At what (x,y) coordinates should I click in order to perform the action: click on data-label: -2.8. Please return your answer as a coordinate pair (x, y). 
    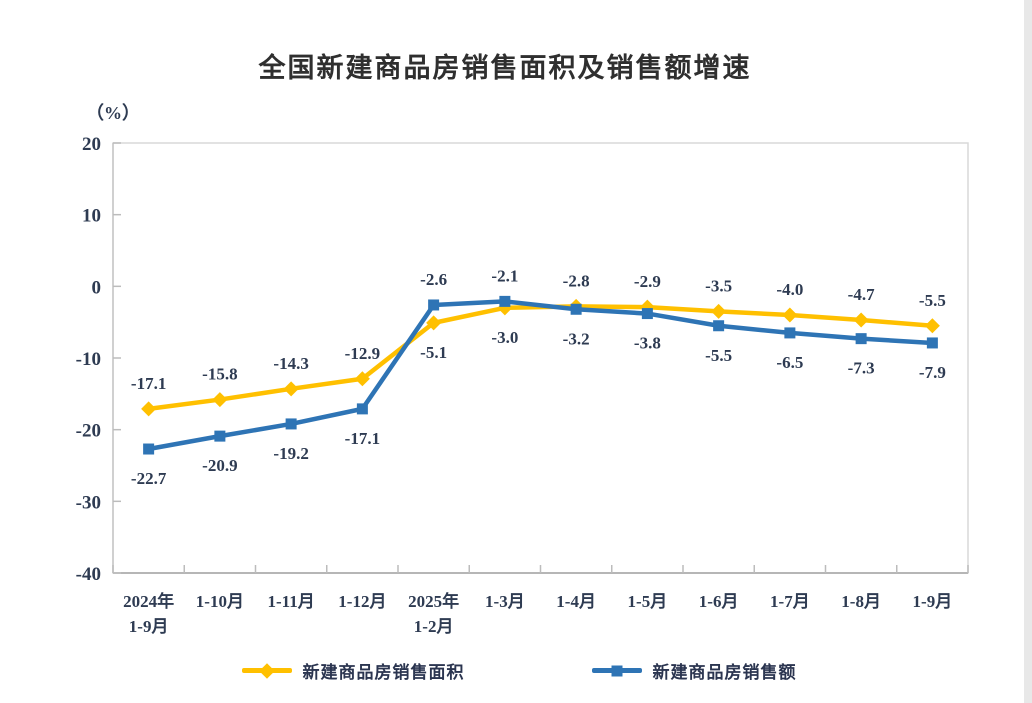
    Looking at the image, I should click on (576, 280).